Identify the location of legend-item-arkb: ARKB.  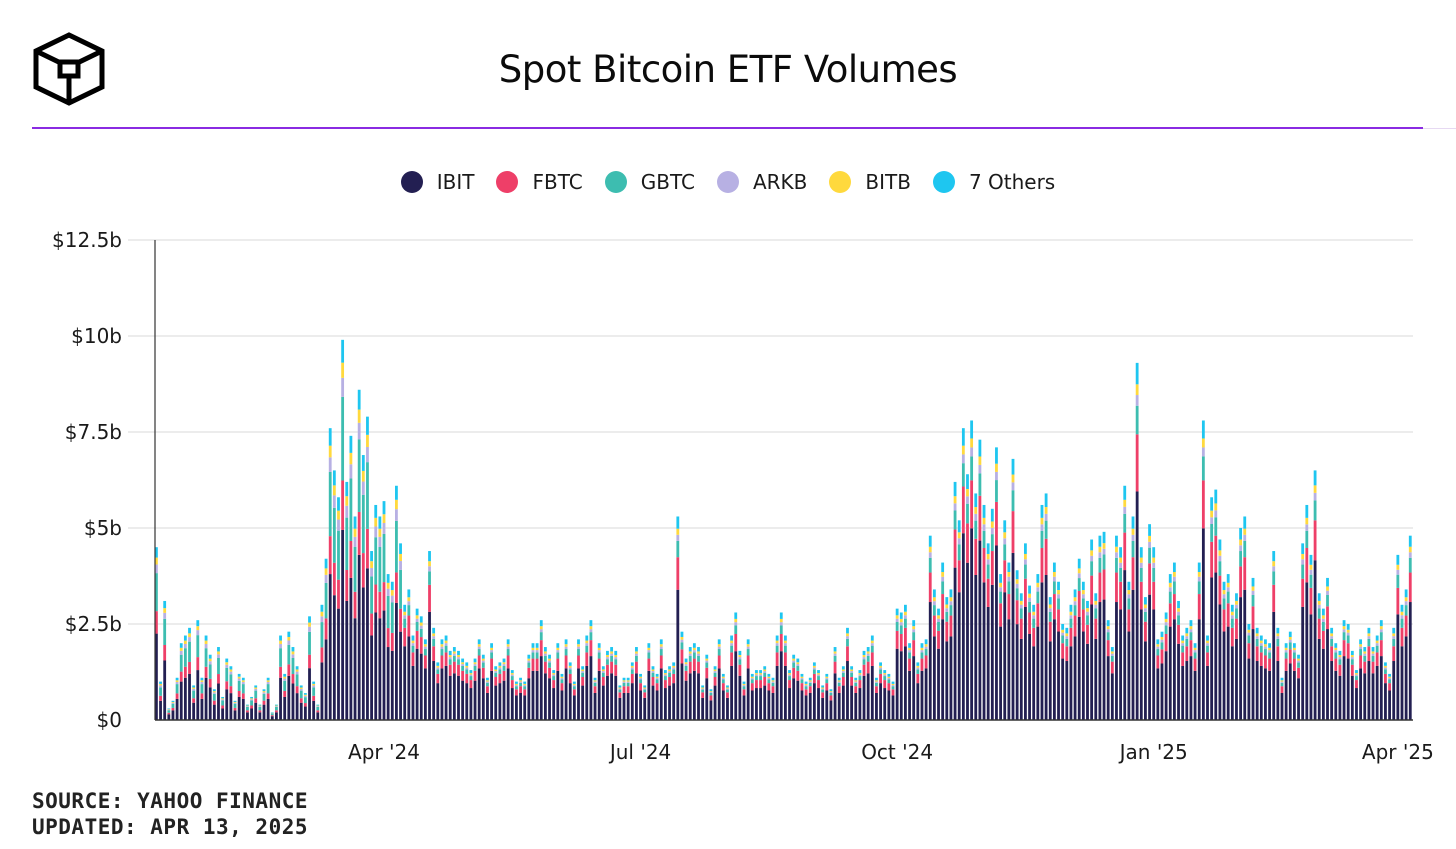
(761, 182).